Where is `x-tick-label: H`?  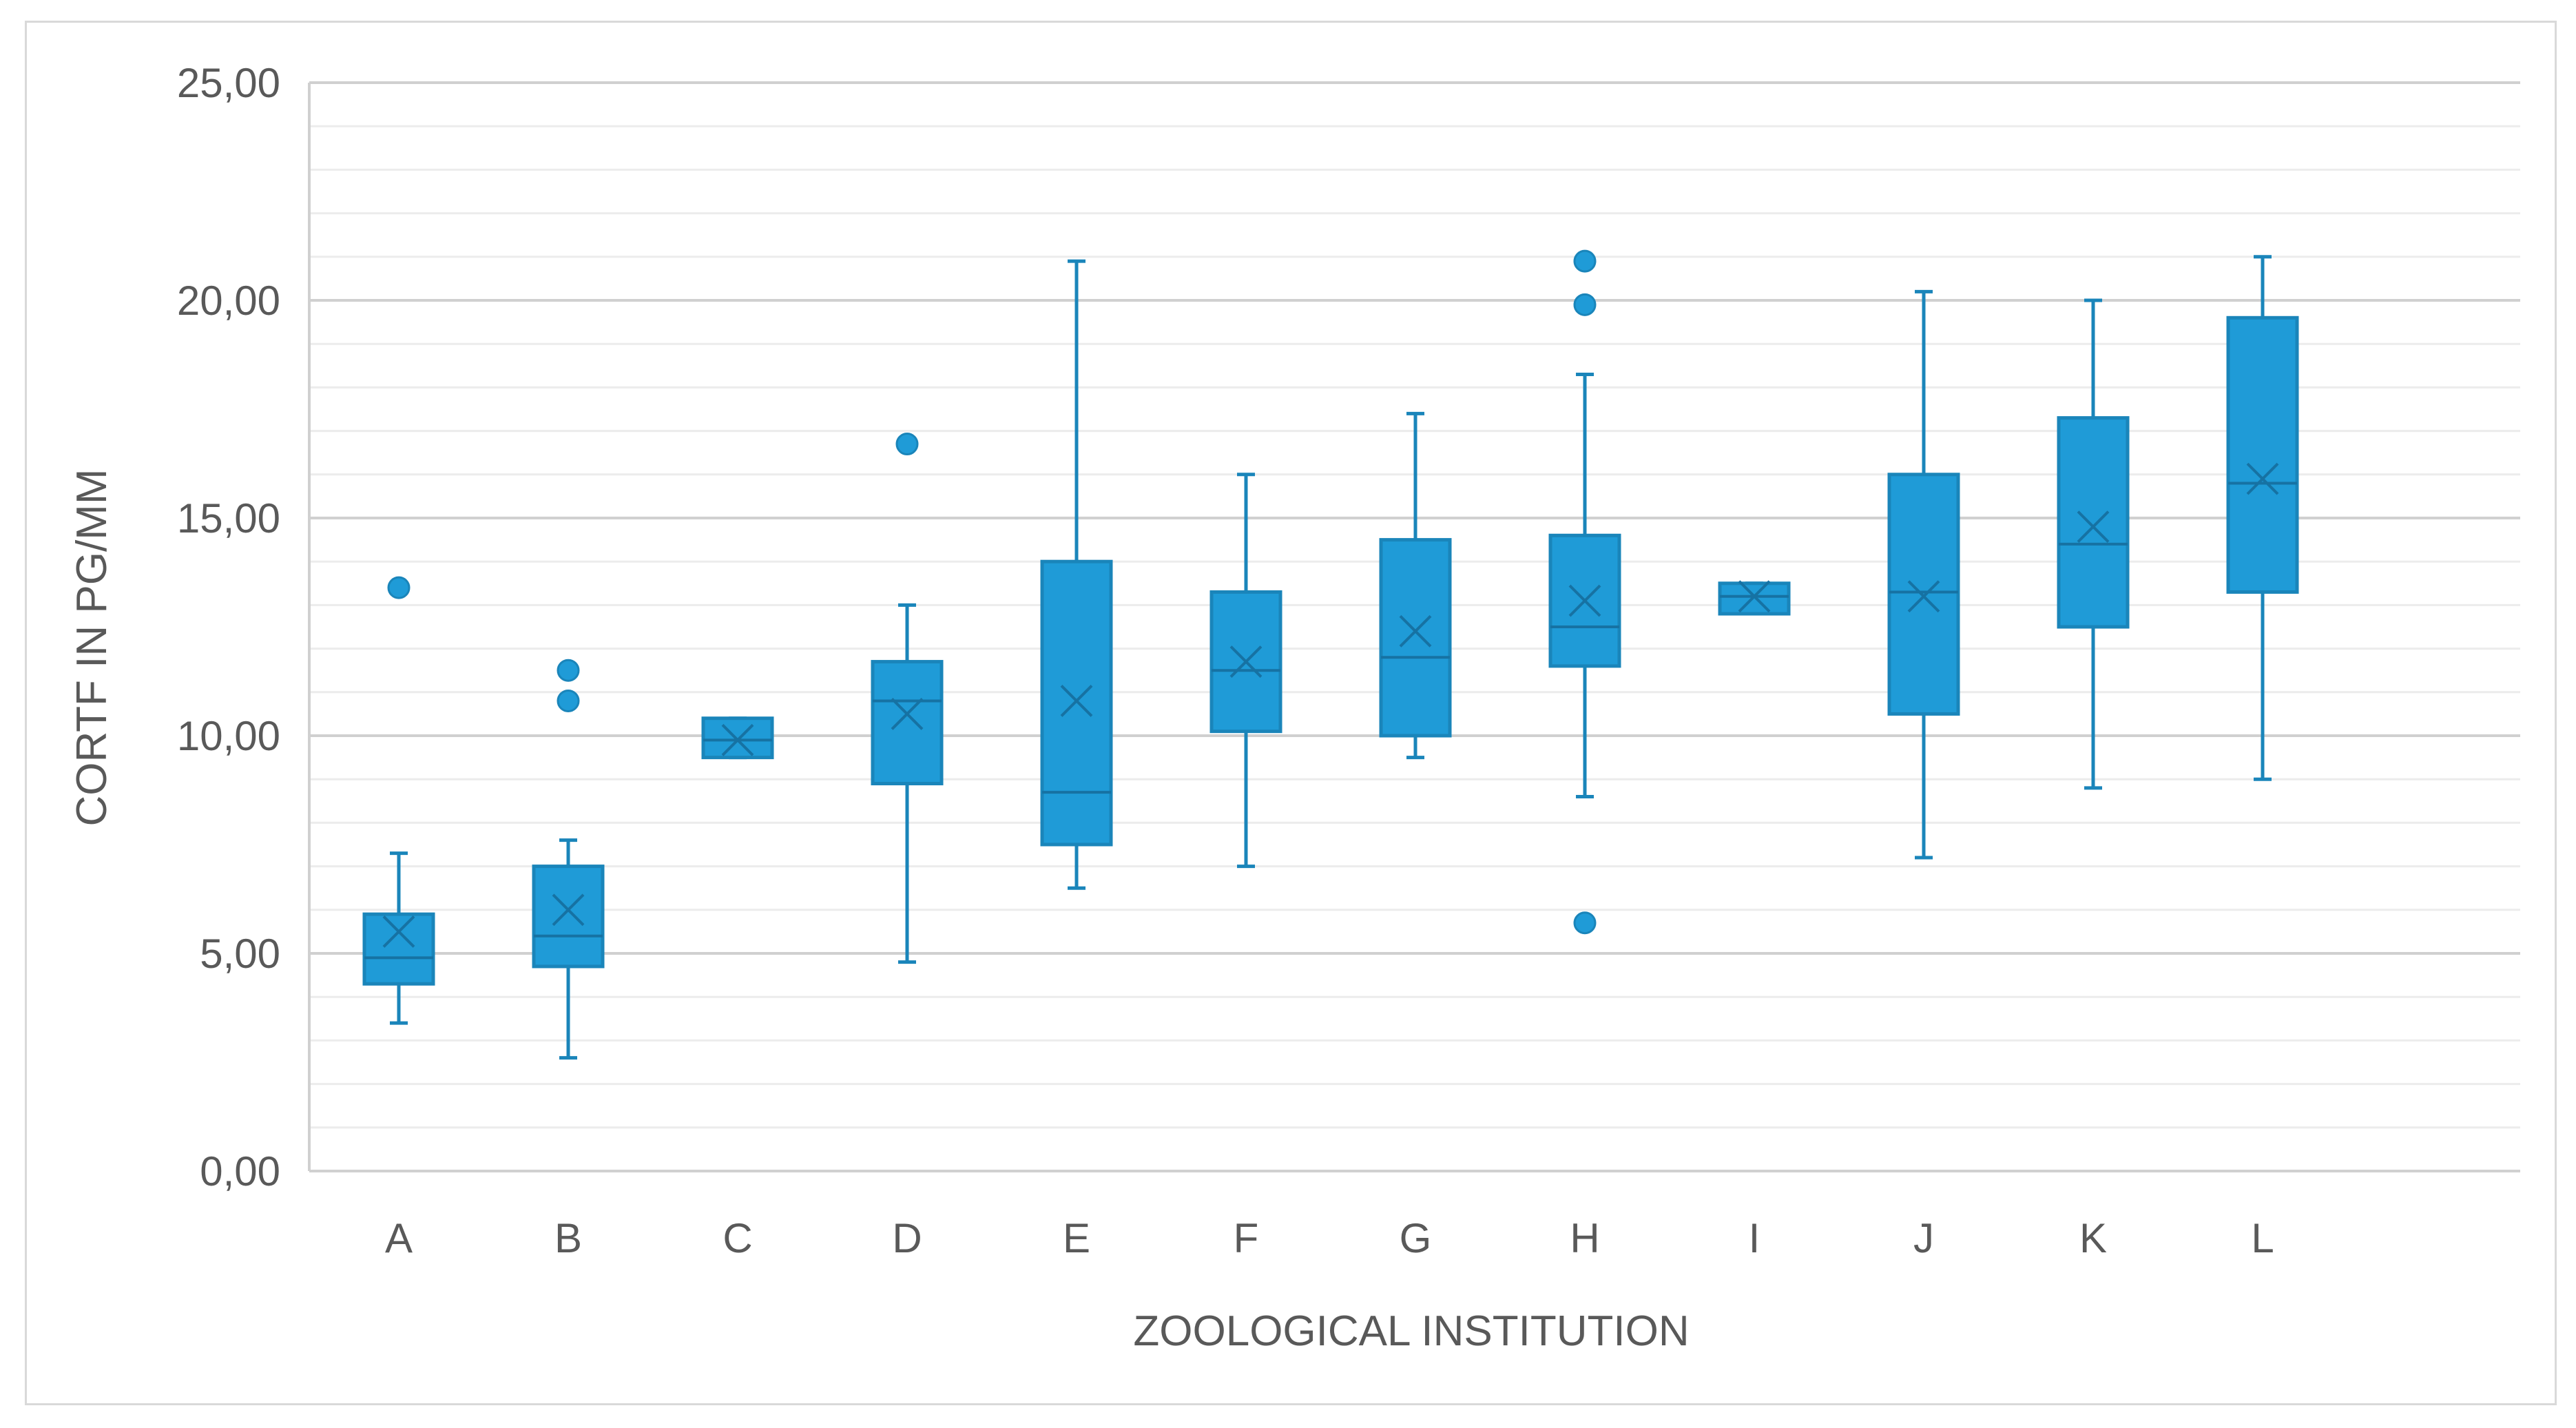 x-tick-label: H is located at coordinates (1585, 1238).